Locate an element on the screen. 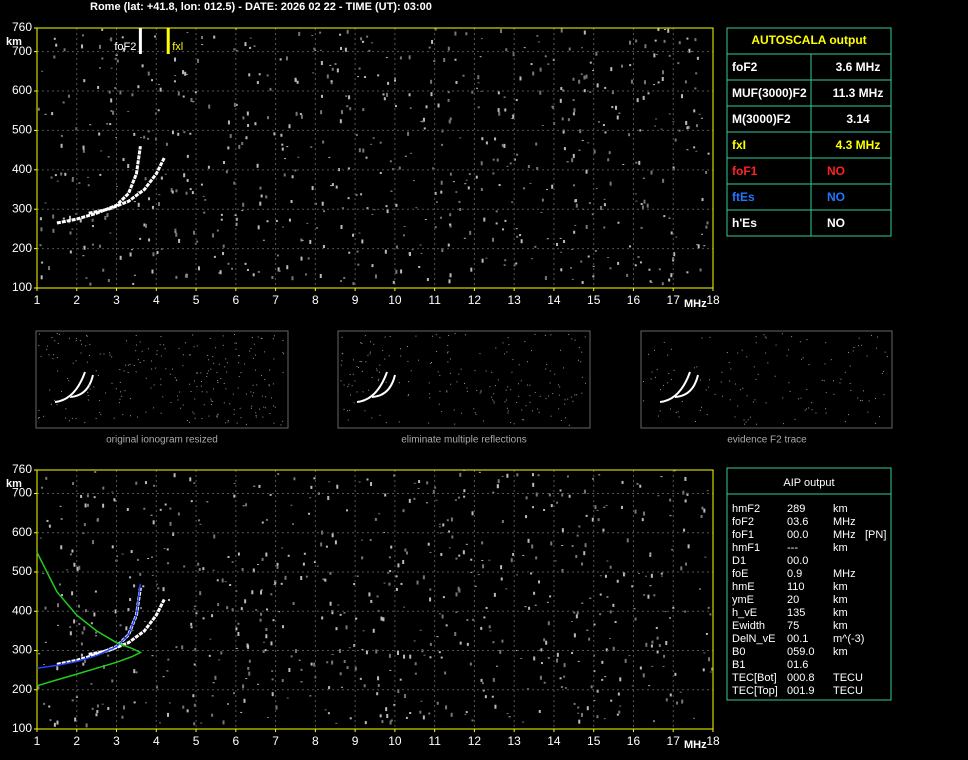 The height and width of the screenshot is (760, 968). x-axis-label: MHz is located at coordinates (695, 304).